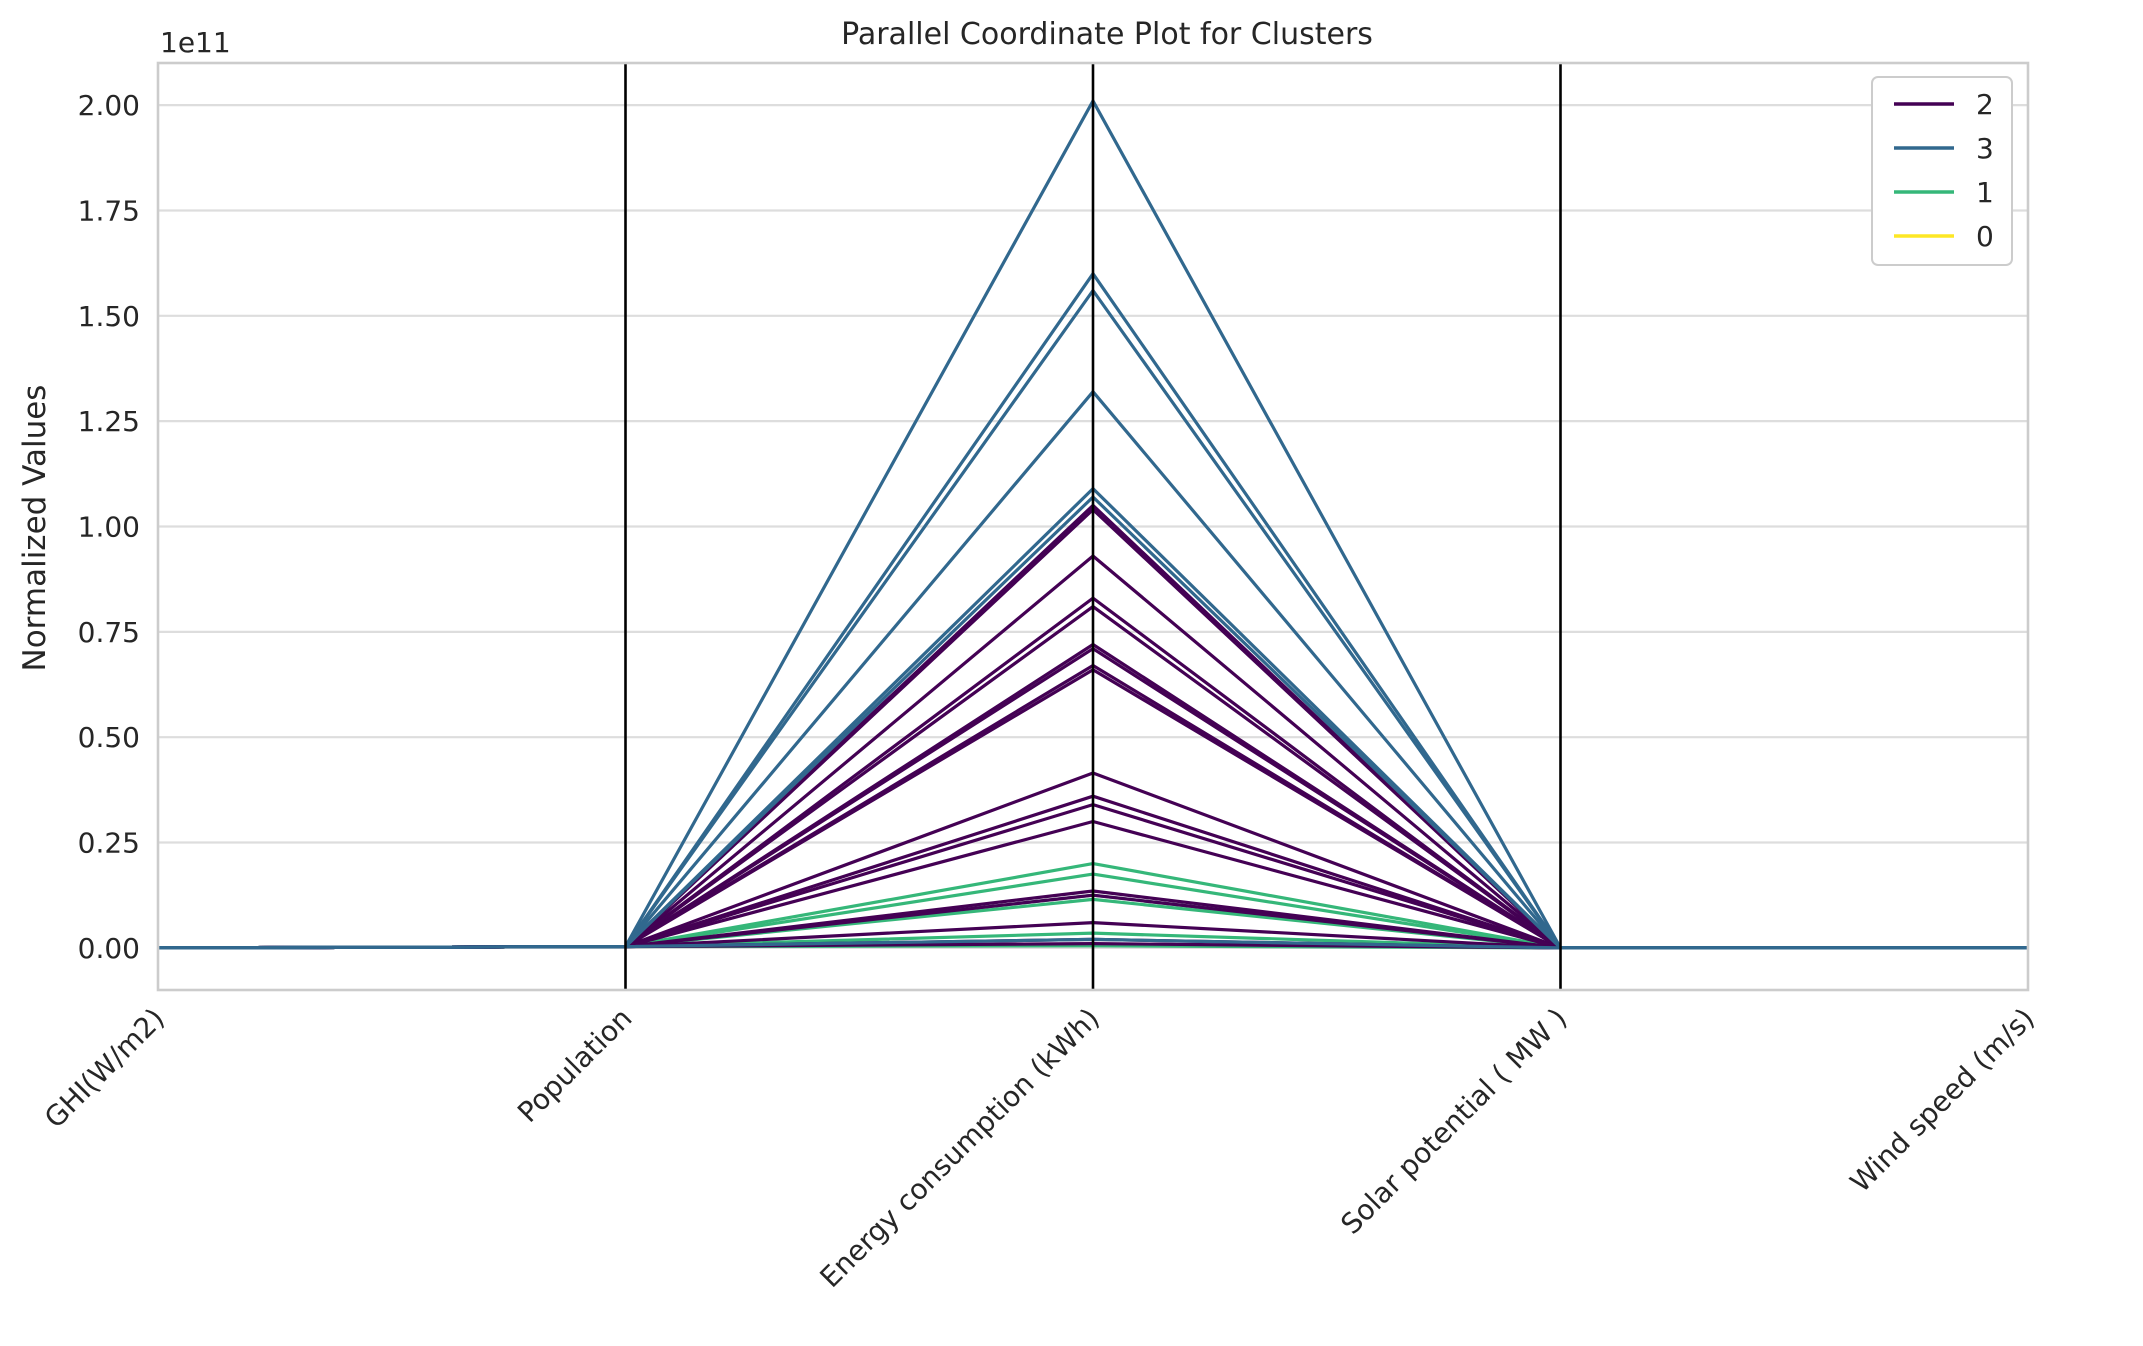 Image resolution: width=2143 pixels, height=1346 pixels. Describe the element at coordinates (1107, 34) in the screenshot. I see `chart-title: Parallel Coordinate Plot for Clusters` at that location.